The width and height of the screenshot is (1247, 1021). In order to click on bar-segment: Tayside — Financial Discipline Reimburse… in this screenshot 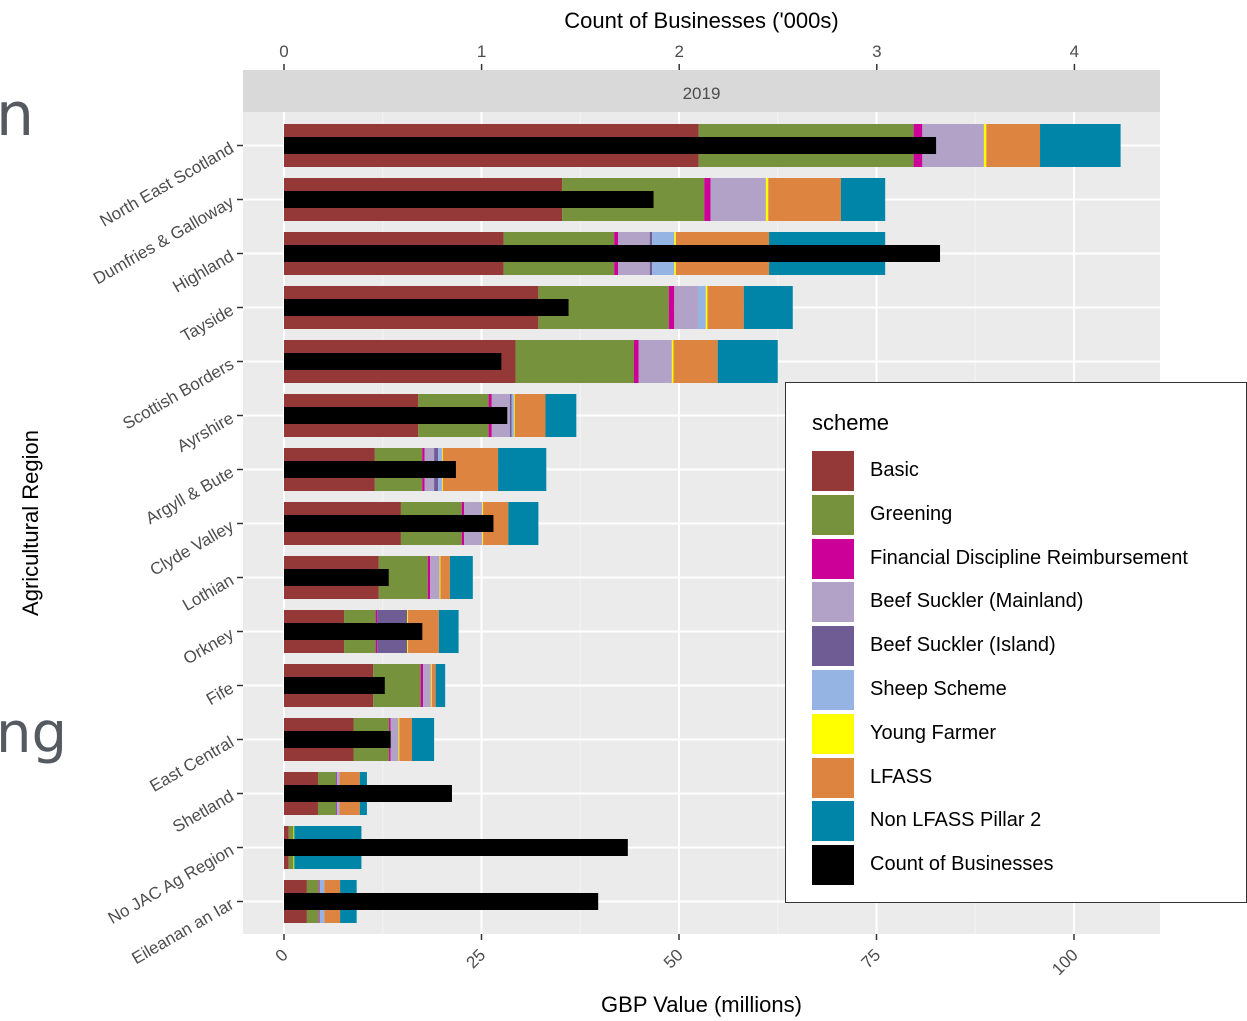, I will do `click(671, 307)`.